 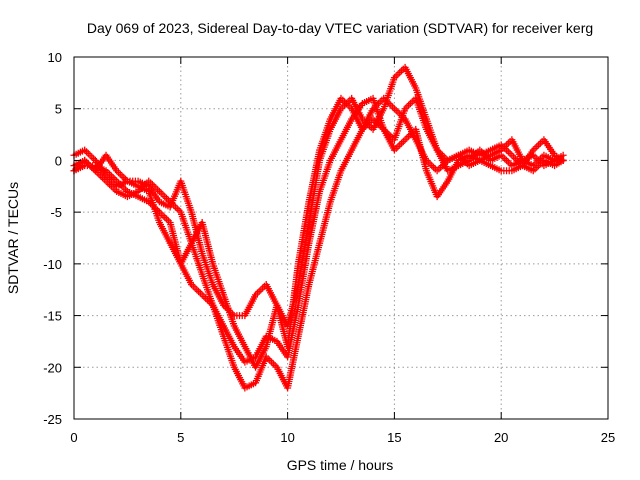 I want to click on y-tick-label: -10, so click(x=52, y=264).